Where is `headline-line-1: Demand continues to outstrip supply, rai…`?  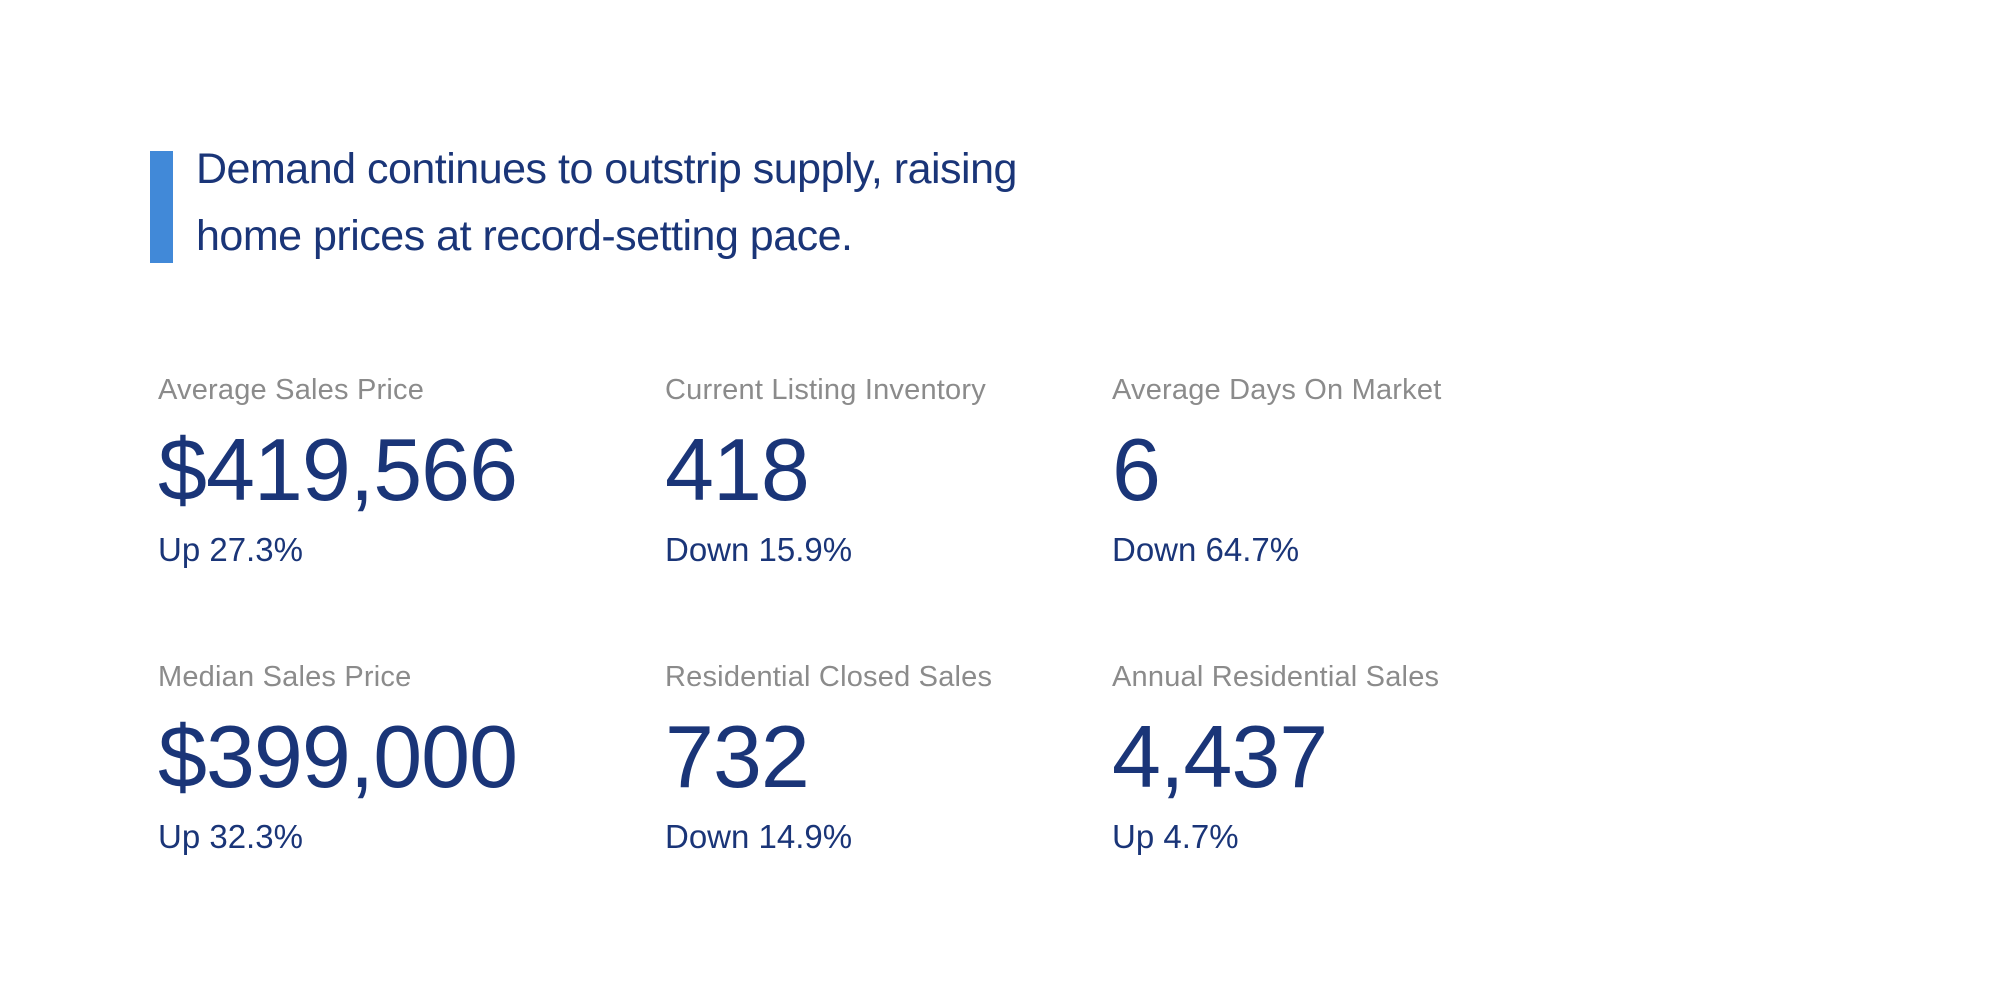
headline-line-1: Demand continues to outstrip supply, rai… is located at coordinates (606, 169).